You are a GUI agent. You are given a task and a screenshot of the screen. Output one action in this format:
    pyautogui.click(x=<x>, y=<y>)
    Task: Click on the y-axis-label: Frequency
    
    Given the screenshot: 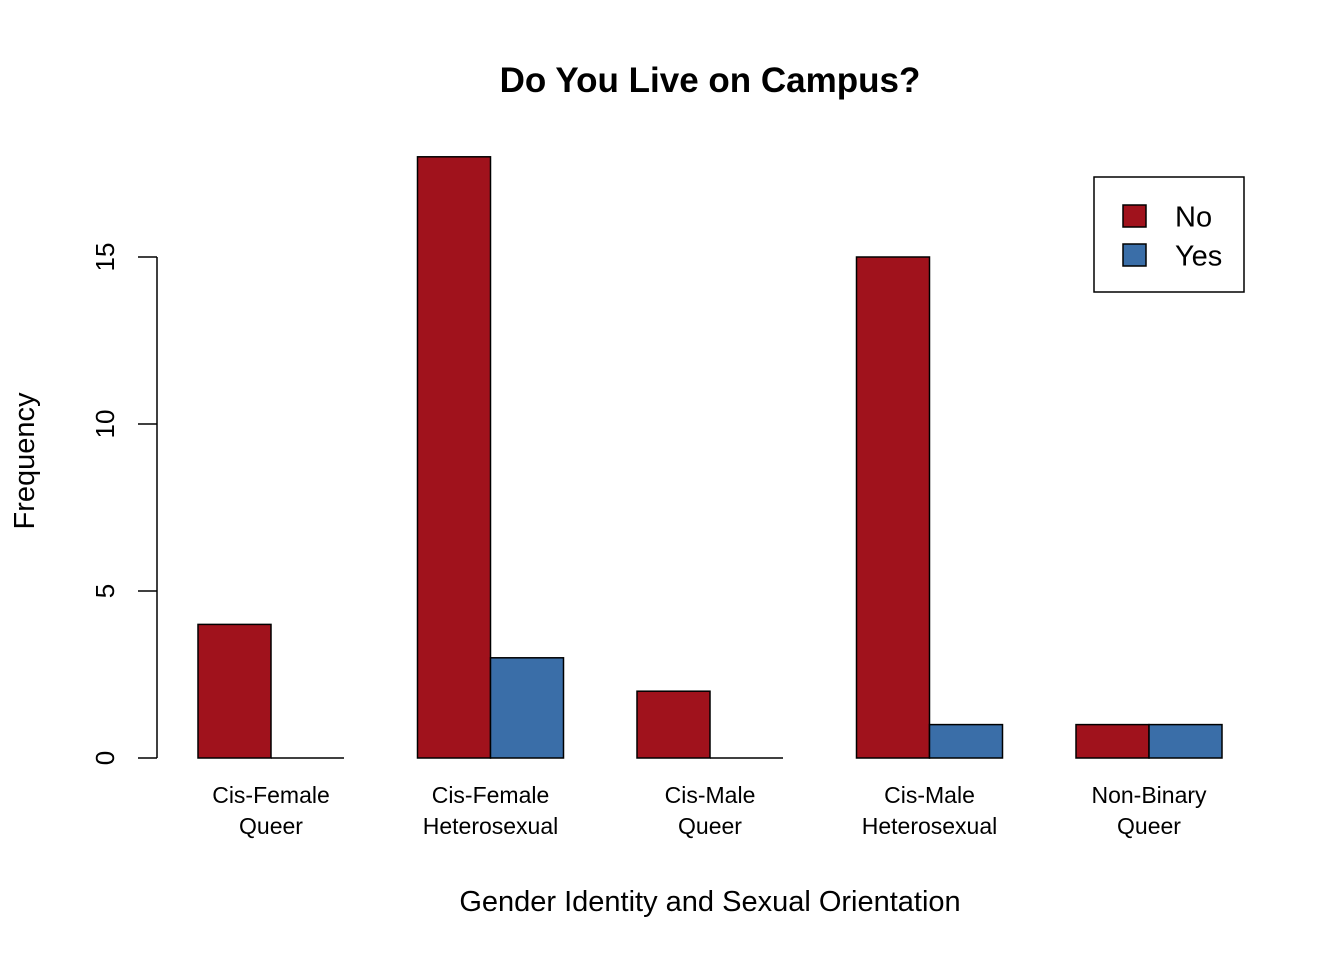 What is the action you would take?
    pyautogui.click(x=25, y=461)
    